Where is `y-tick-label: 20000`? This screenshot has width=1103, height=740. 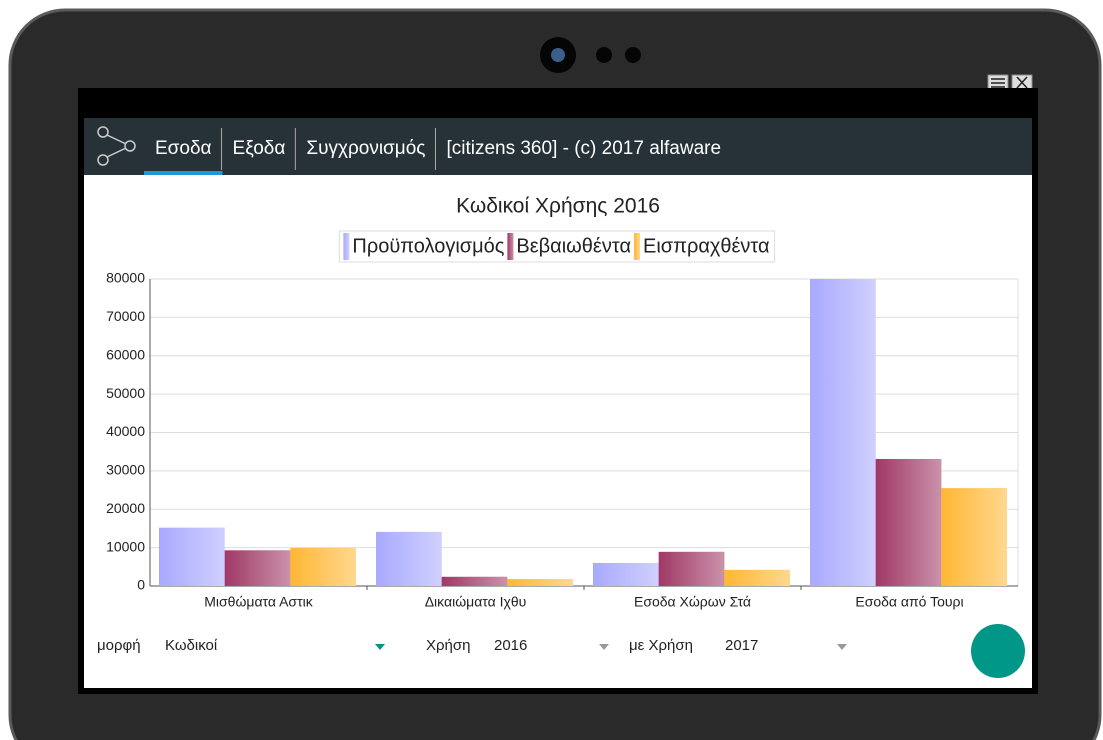 y-tick-label: 20000 is located at coordinates (125, 508).